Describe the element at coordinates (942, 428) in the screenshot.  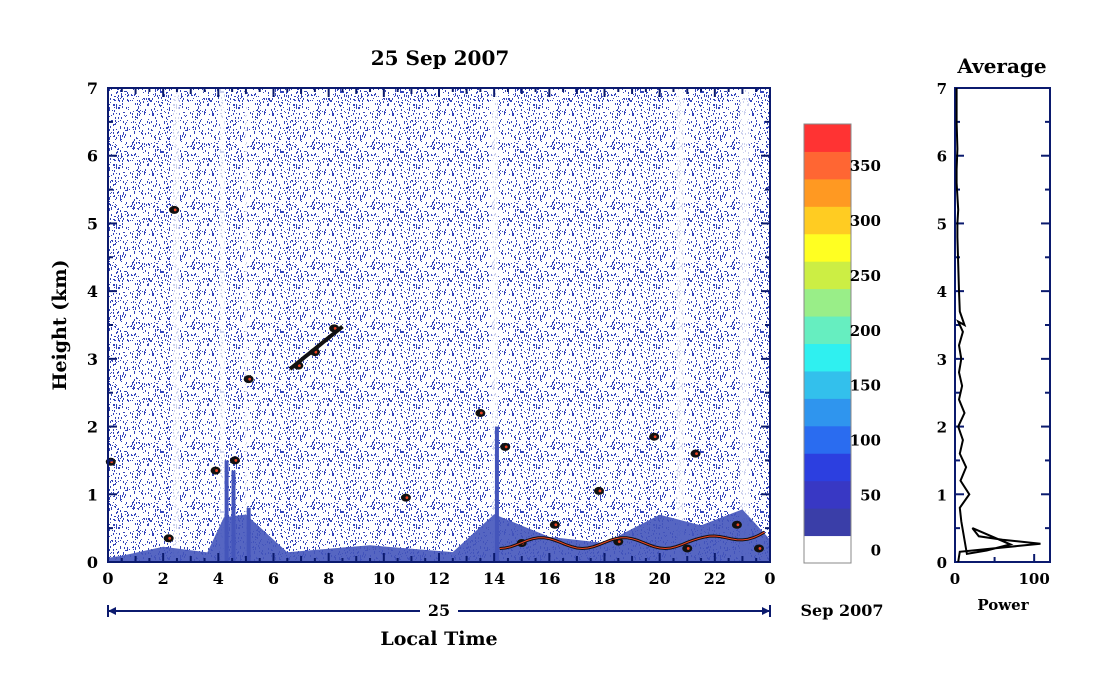
I see `profile-y-tick-label: 2` at that location.